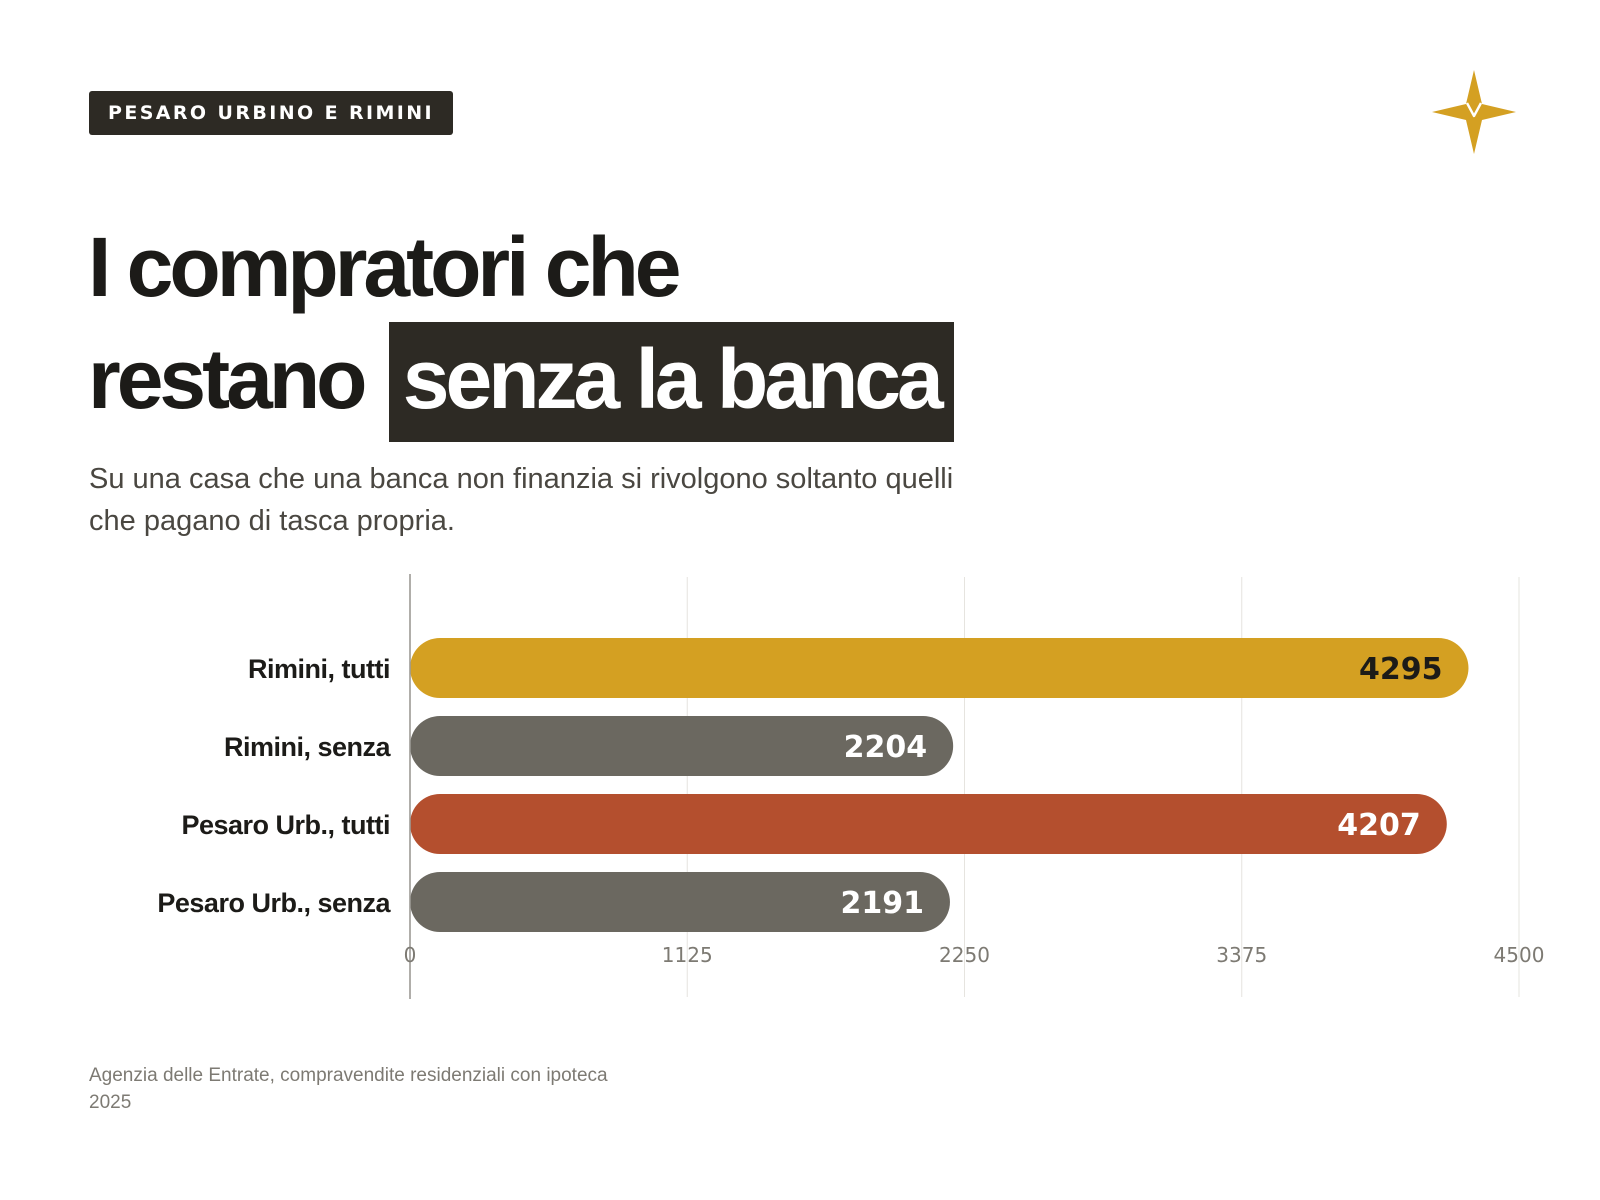 This screenshot has height=1200, width=1600. I want to click on x-tick-label: 0, so click(410, 955).